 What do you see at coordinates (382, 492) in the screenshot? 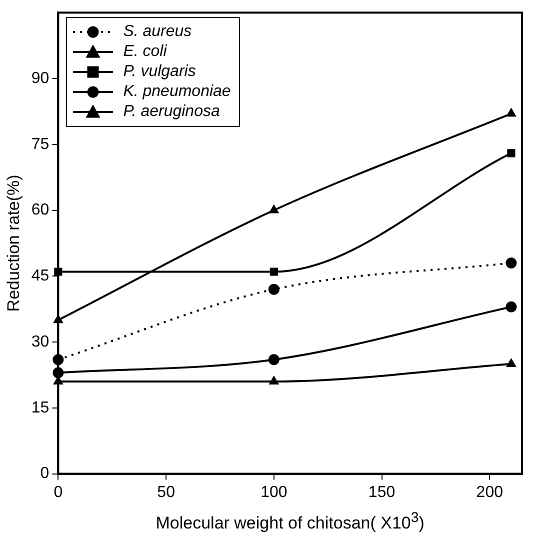
I see `x-tick-label: 150` at bounding box center [382, 492].